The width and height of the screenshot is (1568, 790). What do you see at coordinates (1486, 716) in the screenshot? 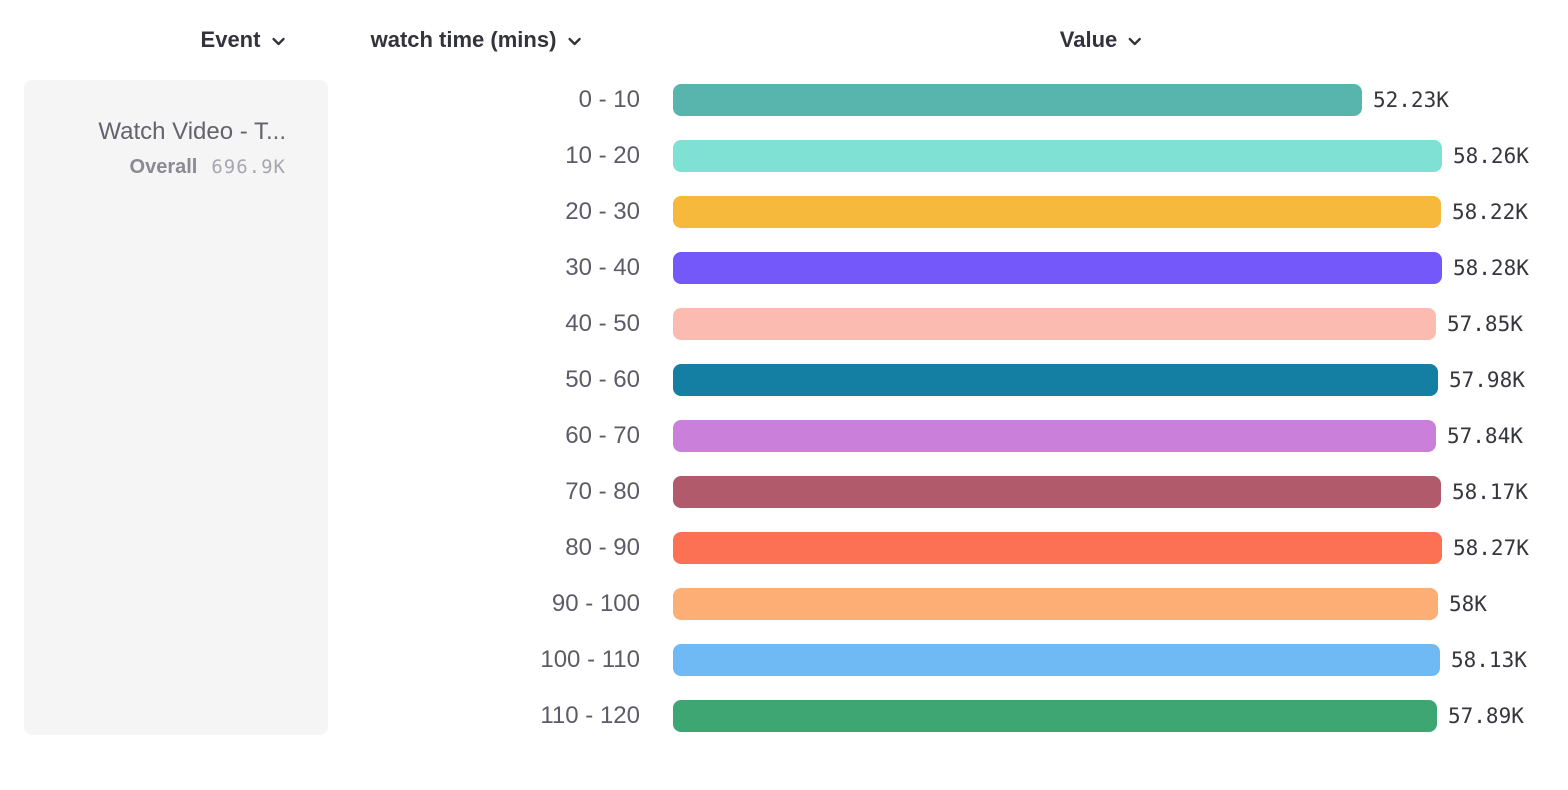
I see `value-label: 57.89K` at bounding box center [1486, 716].